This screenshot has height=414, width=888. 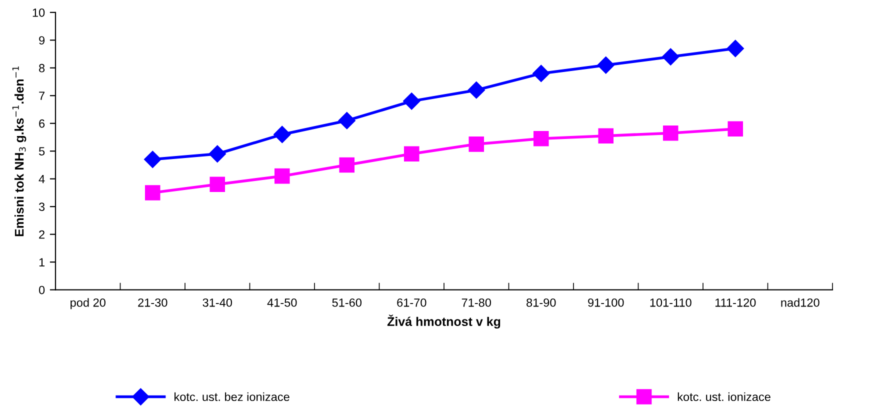 I want to click on legend-label: kotc. ust. bez ionizace, so click(x=232, y=397).